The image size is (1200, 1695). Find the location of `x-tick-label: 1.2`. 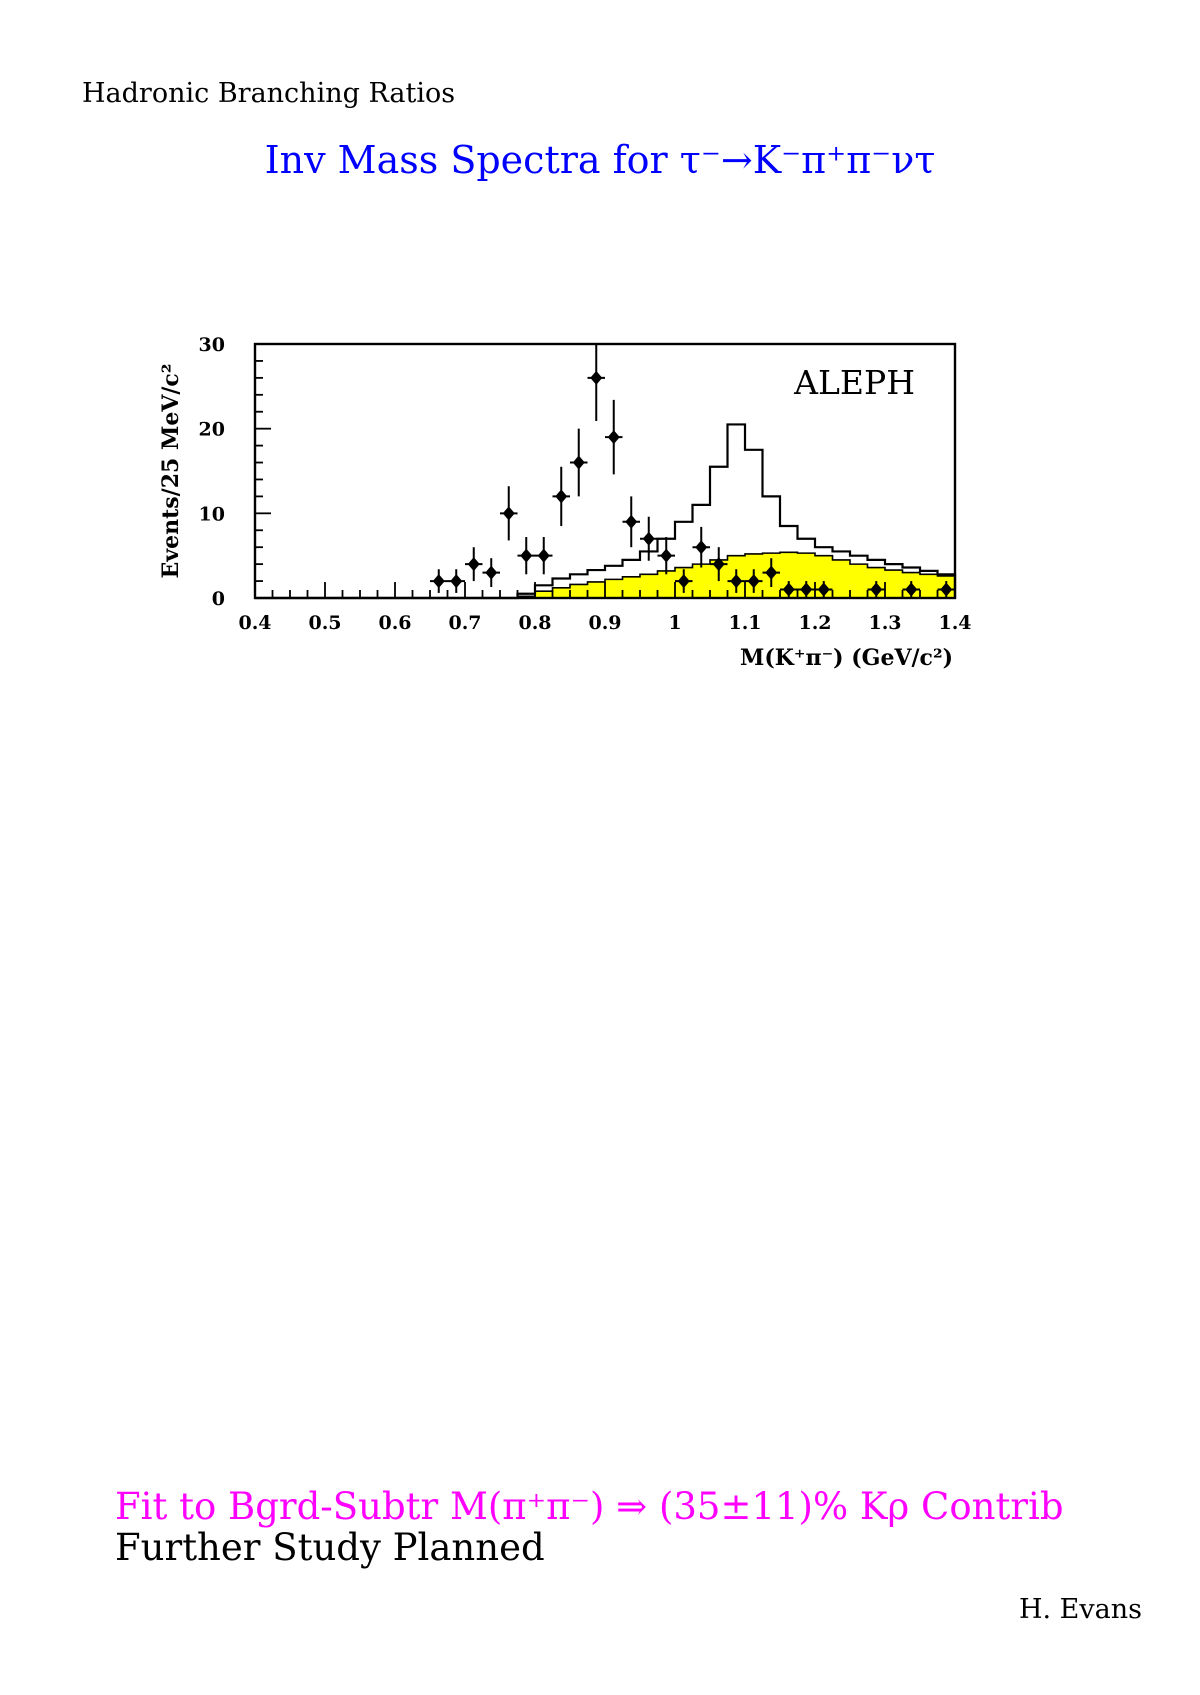

x-tick-label: 1.2 is located at coordinates (814, 623).